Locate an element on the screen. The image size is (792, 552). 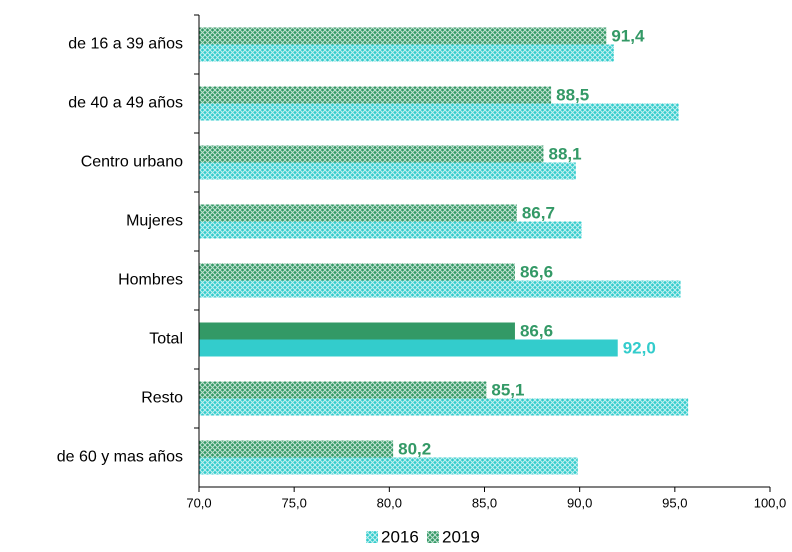
y-tick-label: de 40 a 49 años is located at coordinates (125, 103).